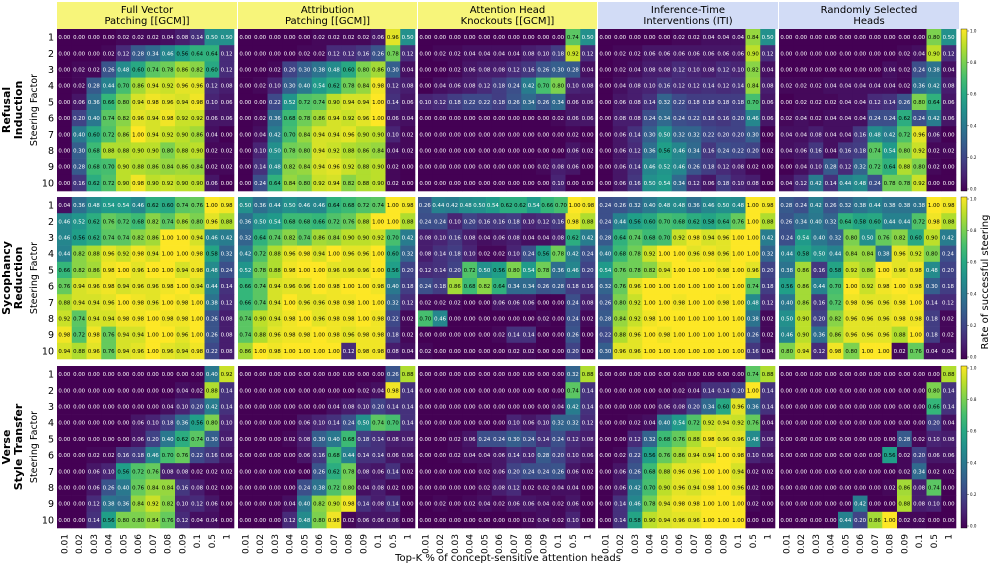 The image size is (997, 565). What do you see at coordinates (245, 222) in the screenshot?
I see `cell-label: 0.36` at bounding box center [245, 222].